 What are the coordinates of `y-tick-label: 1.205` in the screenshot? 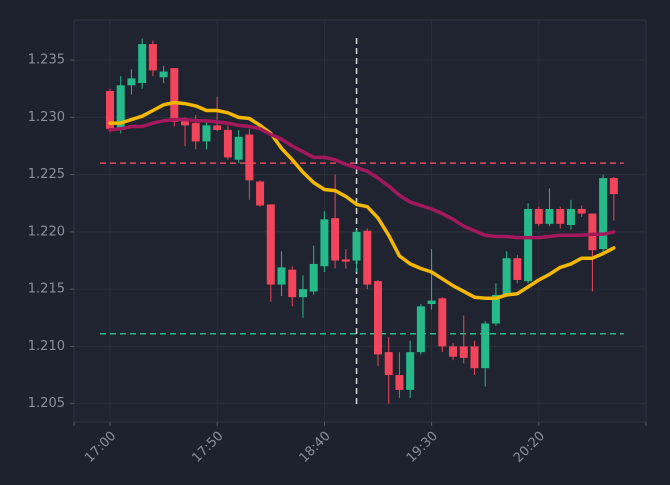 It's located at (46, 403).